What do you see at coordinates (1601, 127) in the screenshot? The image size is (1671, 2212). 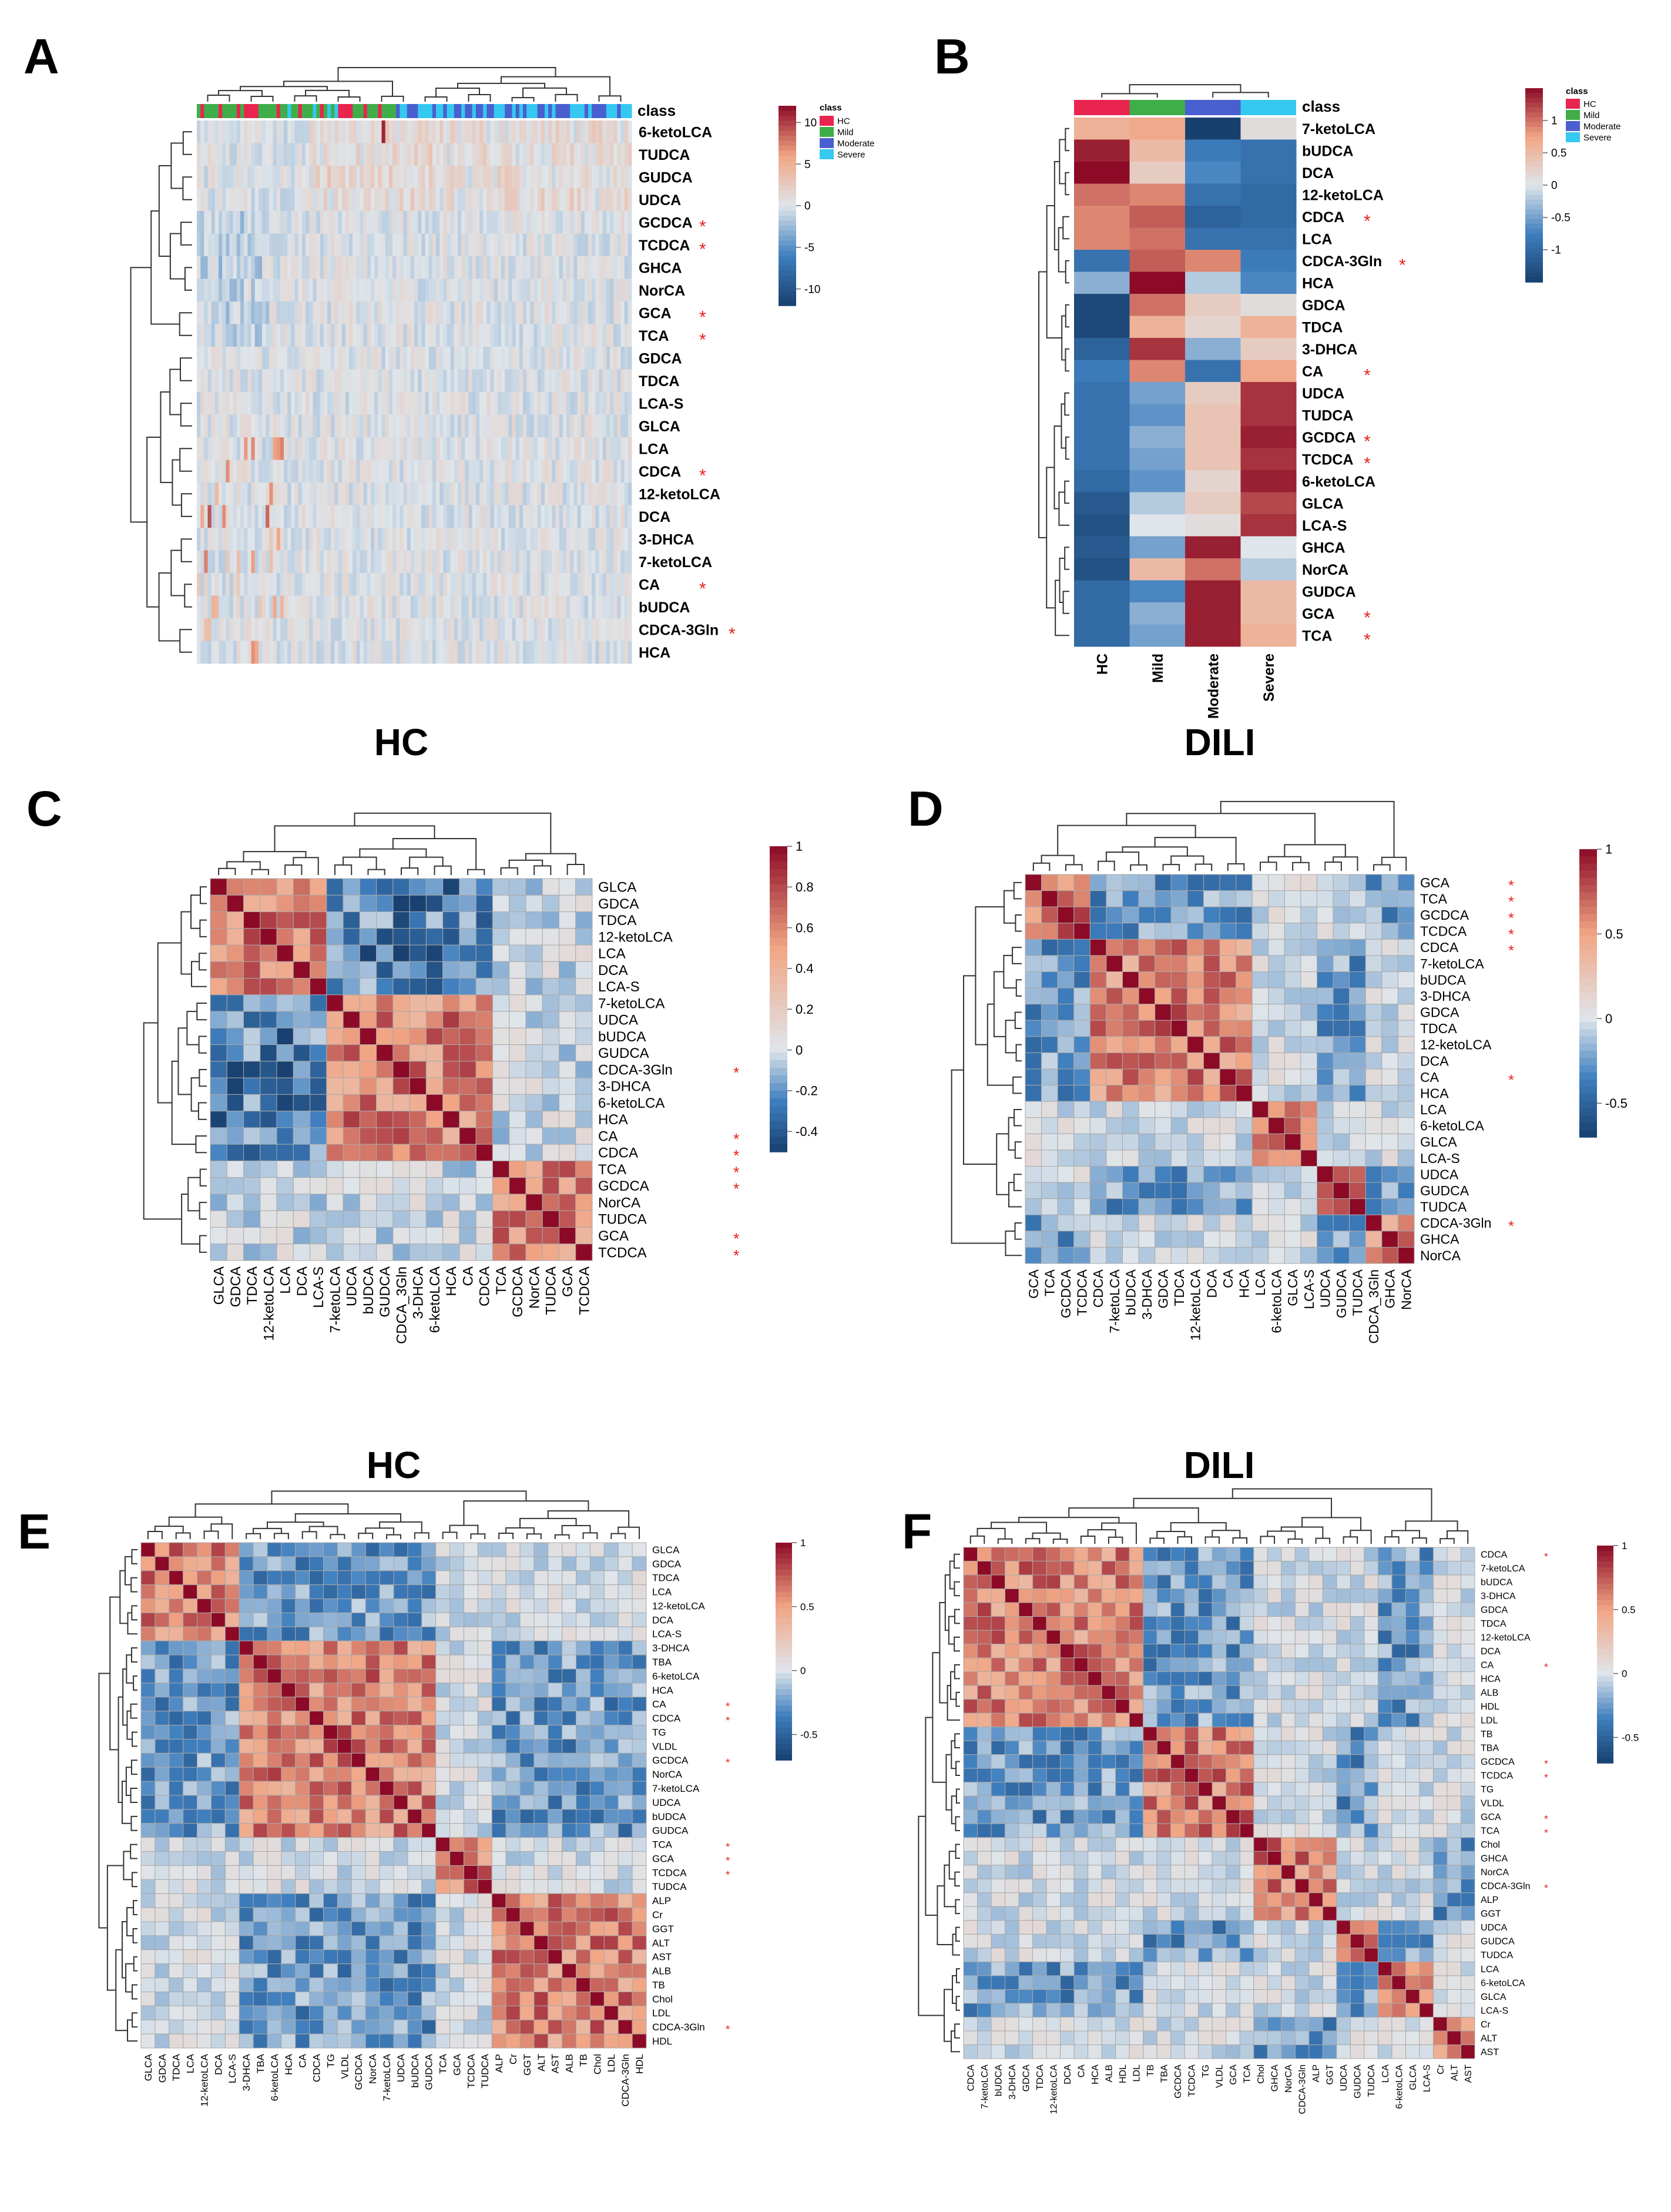 I see `legend-label: Moderate` at bounding box center [1601, 127].